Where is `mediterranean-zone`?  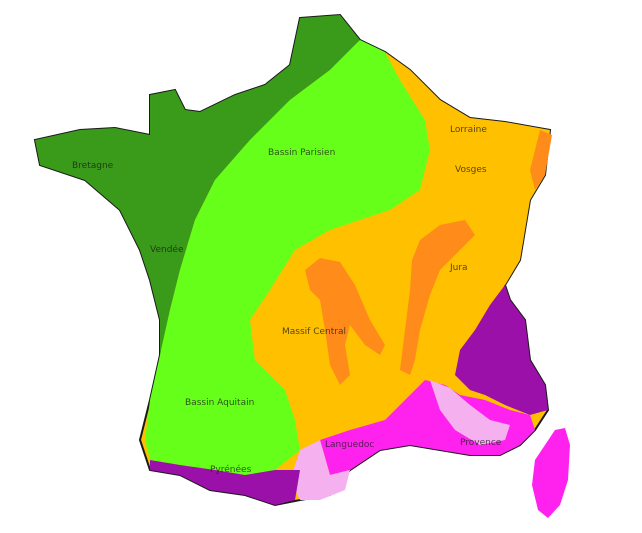 mediterranean-zone is located at coordinates (427, 427).